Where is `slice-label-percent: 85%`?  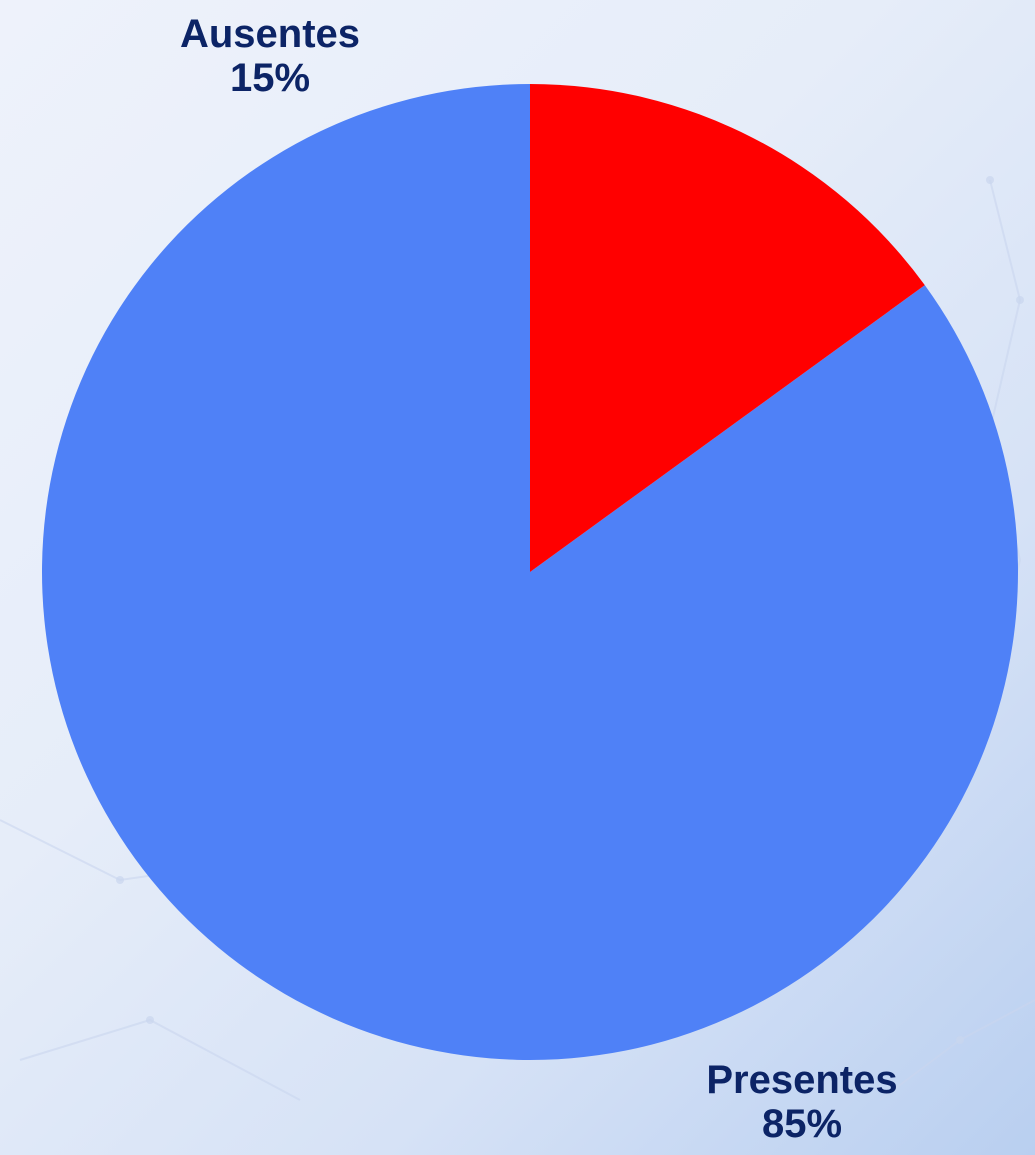
slice-label-percent: 85% is located at coordinates (802, 1124).